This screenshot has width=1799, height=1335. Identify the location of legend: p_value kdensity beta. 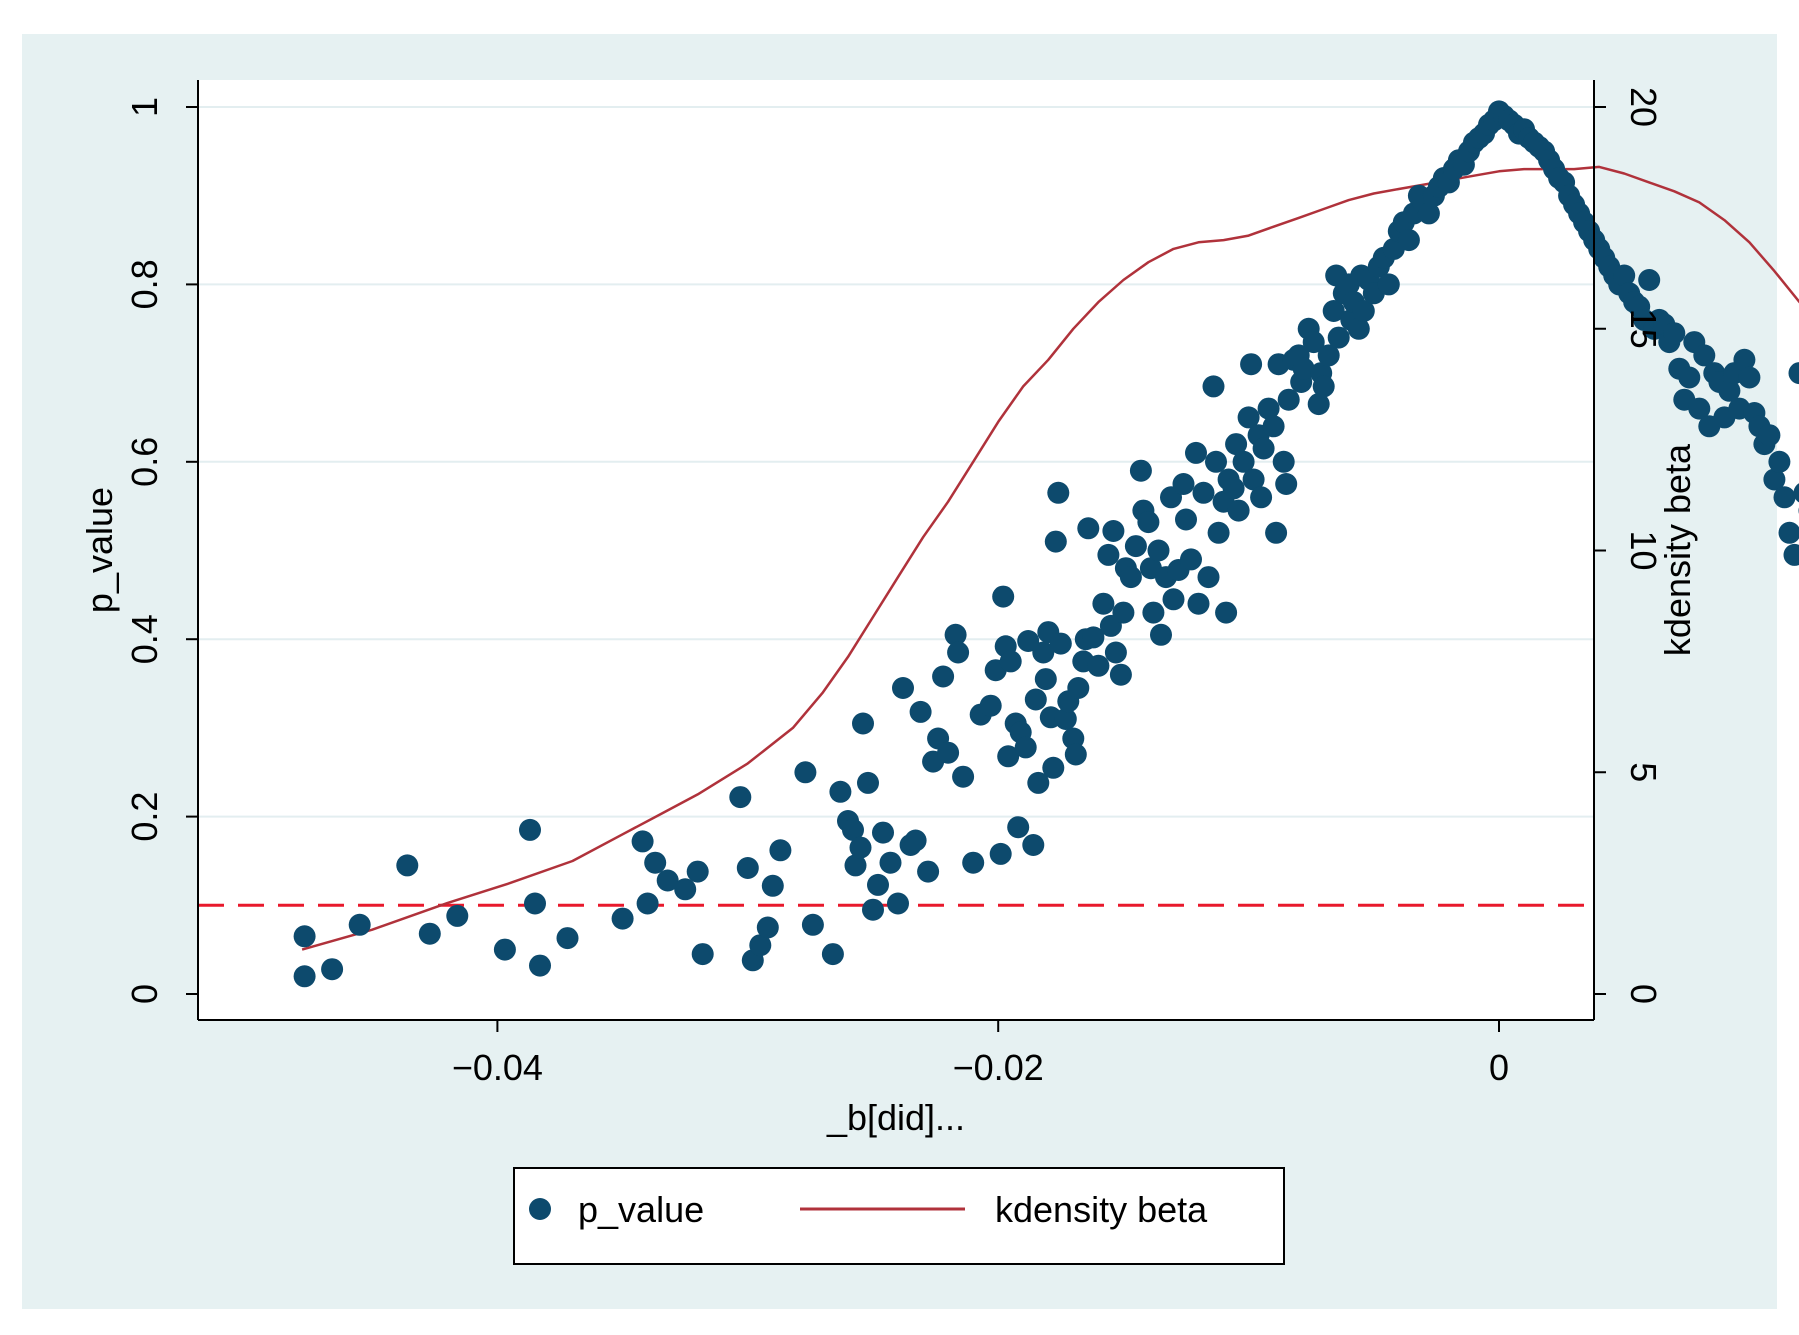
(899, 1216).